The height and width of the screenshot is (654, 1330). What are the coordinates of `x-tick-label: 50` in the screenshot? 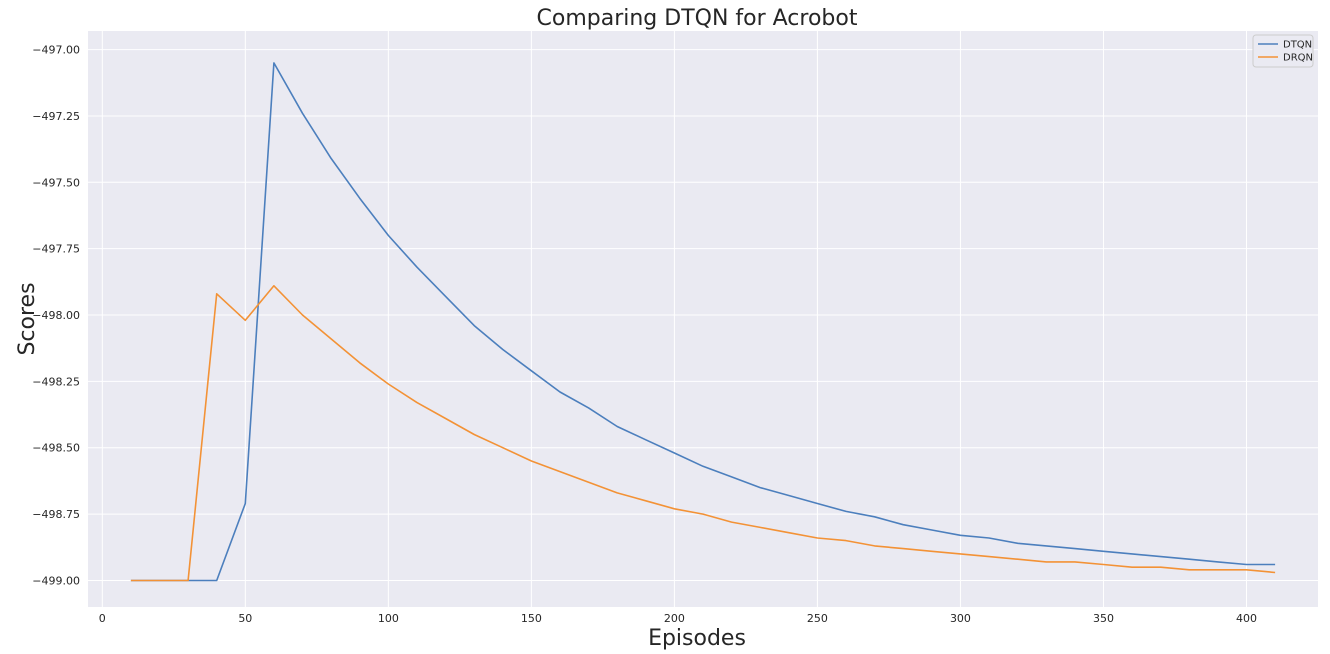 It's located at (245, 618).